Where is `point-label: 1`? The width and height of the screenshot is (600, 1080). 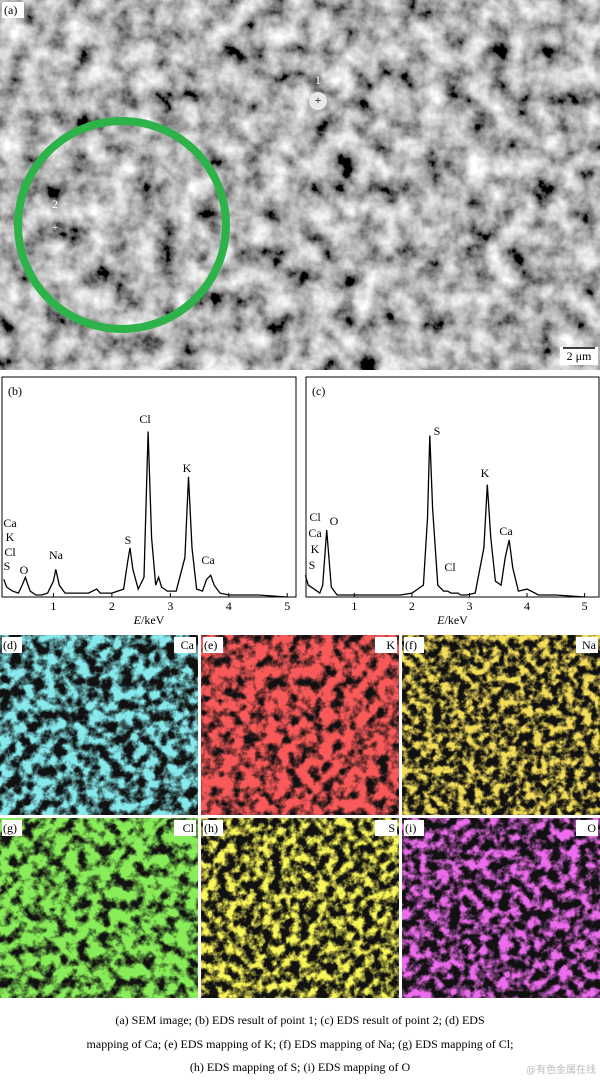
point-label: 1 is located at coordinates (318, 80).